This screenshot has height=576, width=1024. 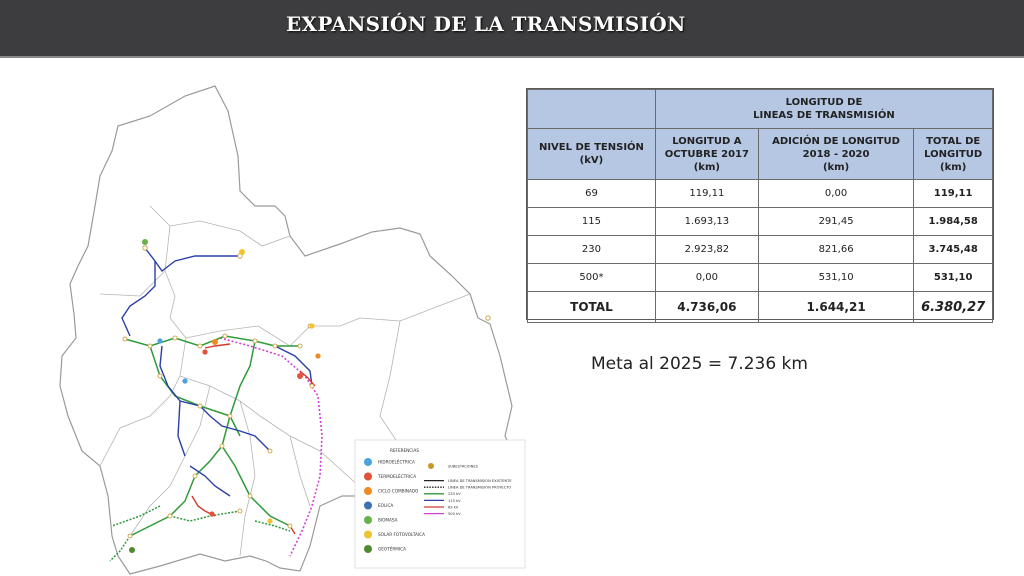 I want to click on legend-item-label: BIOMASA, so click(x=388, y=520).